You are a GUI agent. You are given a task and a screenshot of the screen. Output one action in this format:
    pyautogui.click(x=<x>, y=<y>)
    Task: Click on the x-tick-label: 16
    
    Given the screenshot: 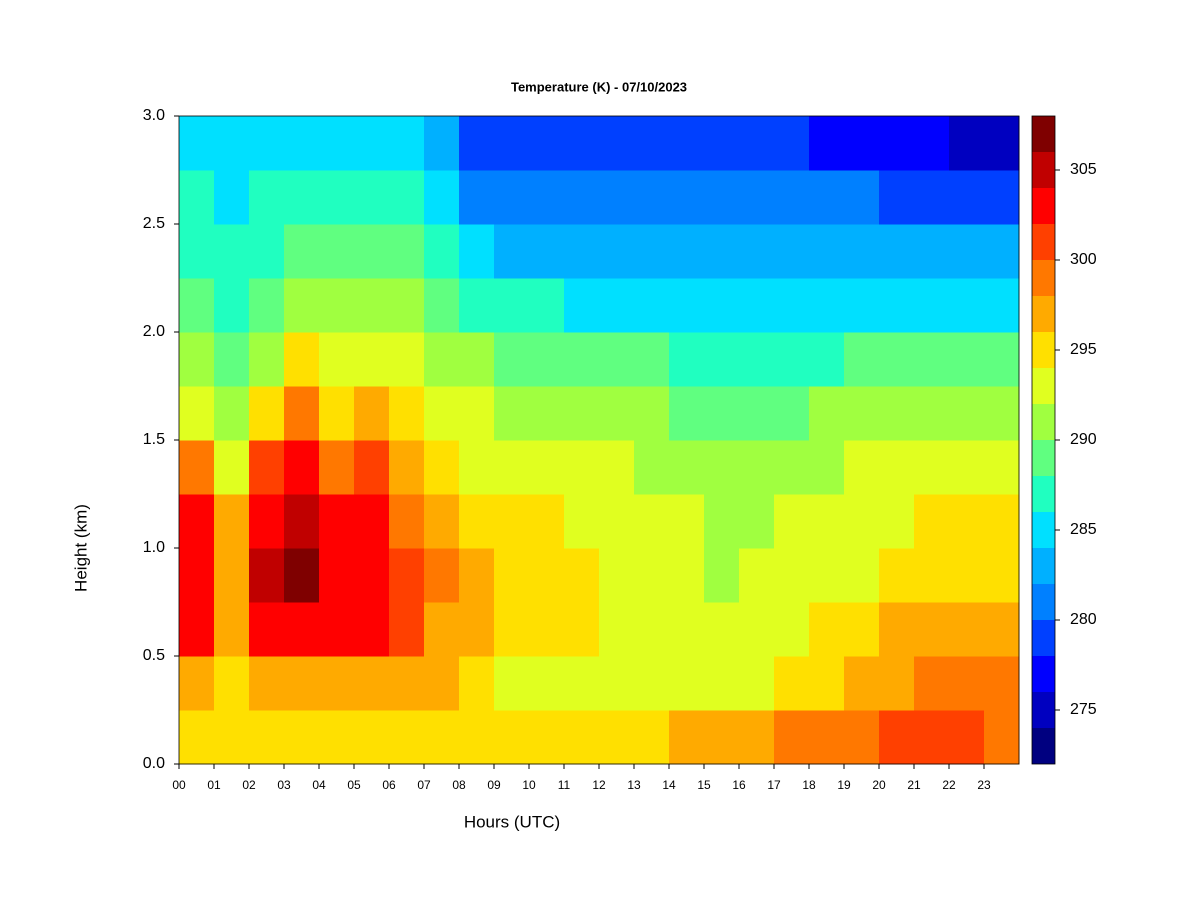 What is the action you would take?
    pyautogui.click(x=739, y=785)
    